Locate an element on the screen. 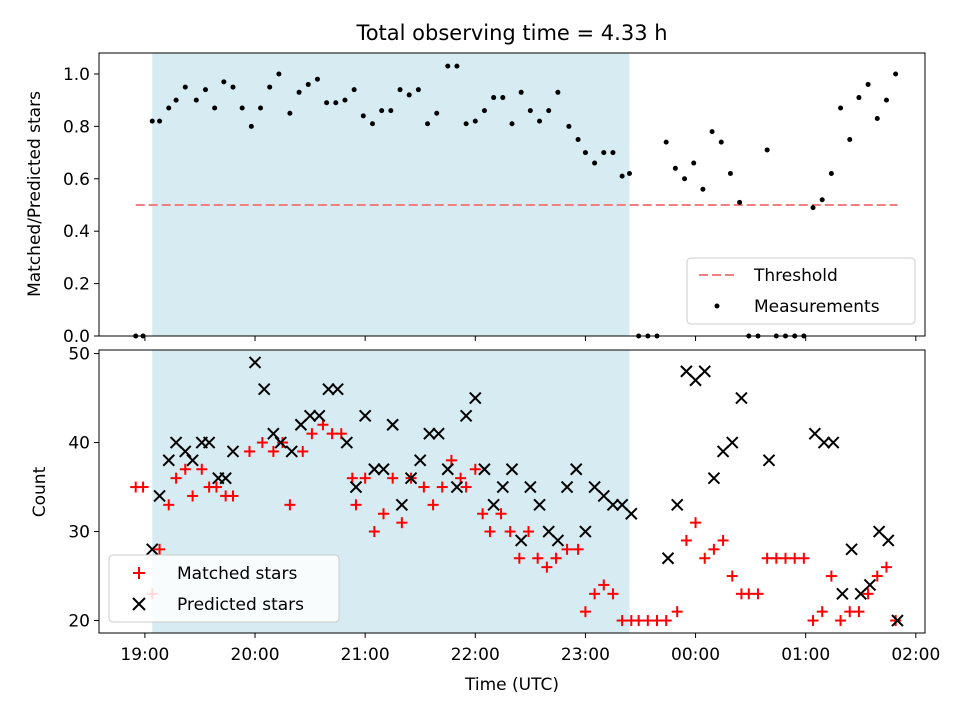 Image resolution: width=960 pixels, height=720 pixels. top-y-axis-label: Matched/Predicted stars is located at coordinates (35, 194).